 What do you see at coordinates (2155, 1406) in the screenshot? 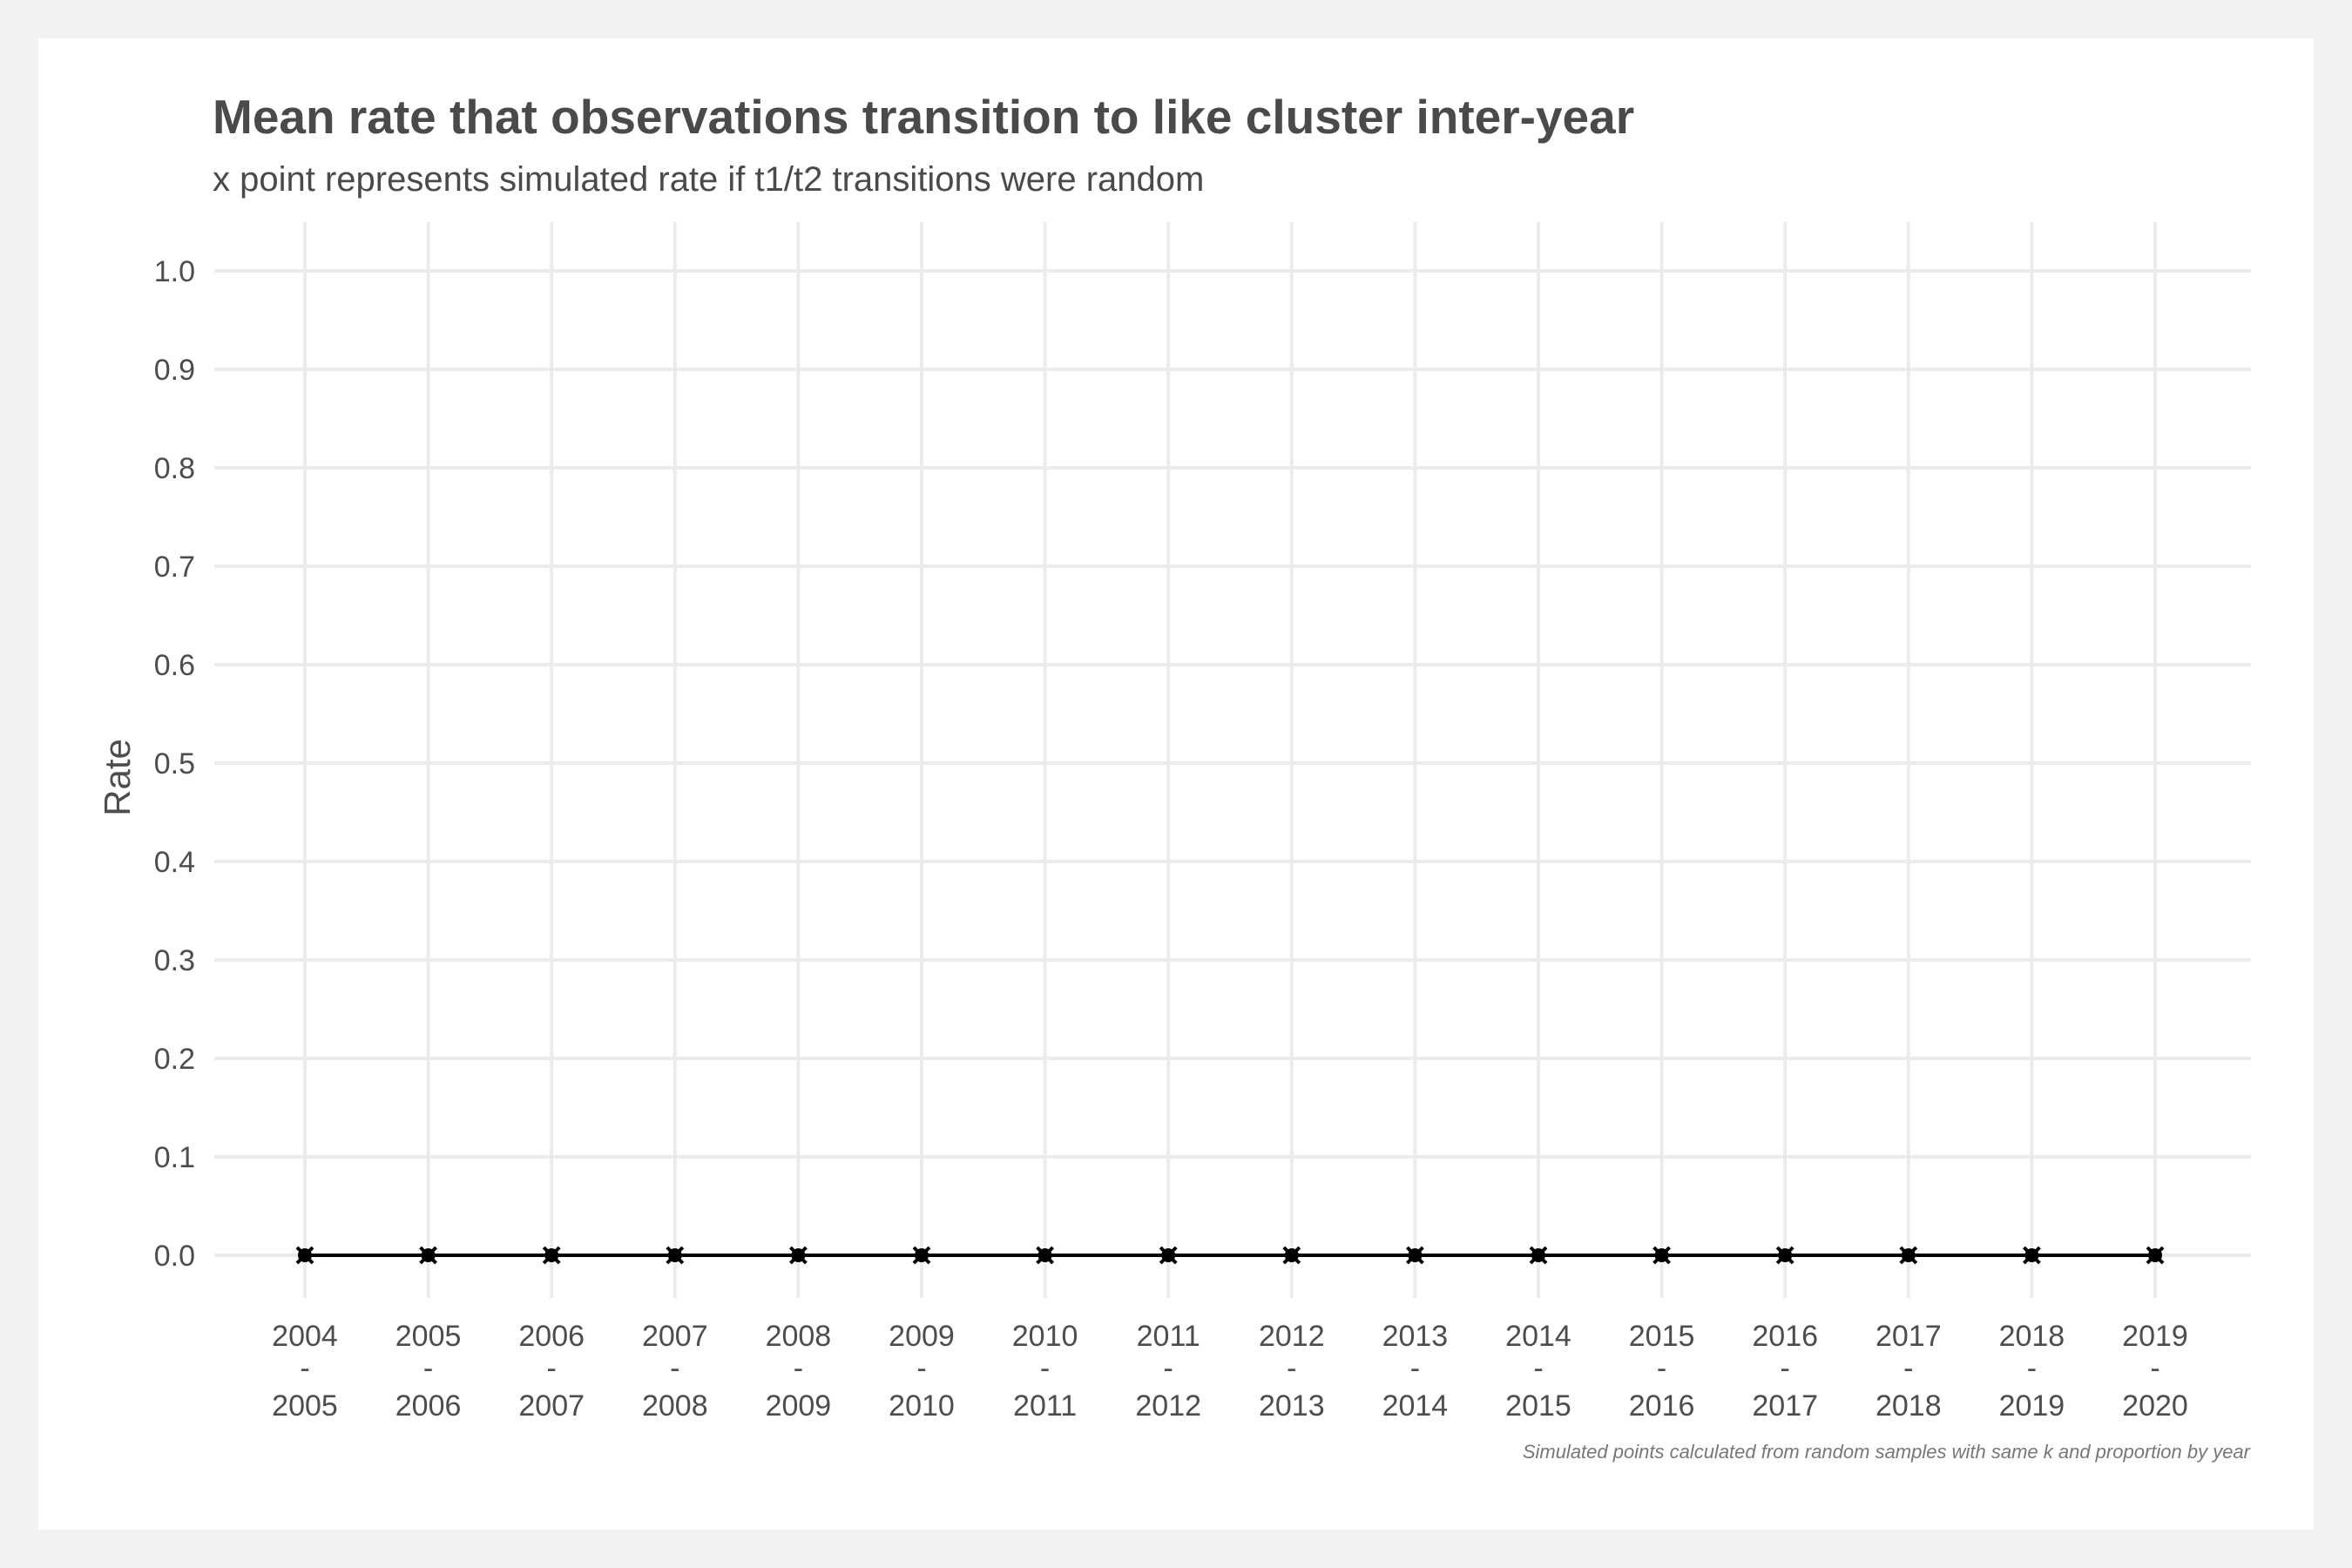
I see `x-tick-label: 2020` at bounding box center [2155, 1406].